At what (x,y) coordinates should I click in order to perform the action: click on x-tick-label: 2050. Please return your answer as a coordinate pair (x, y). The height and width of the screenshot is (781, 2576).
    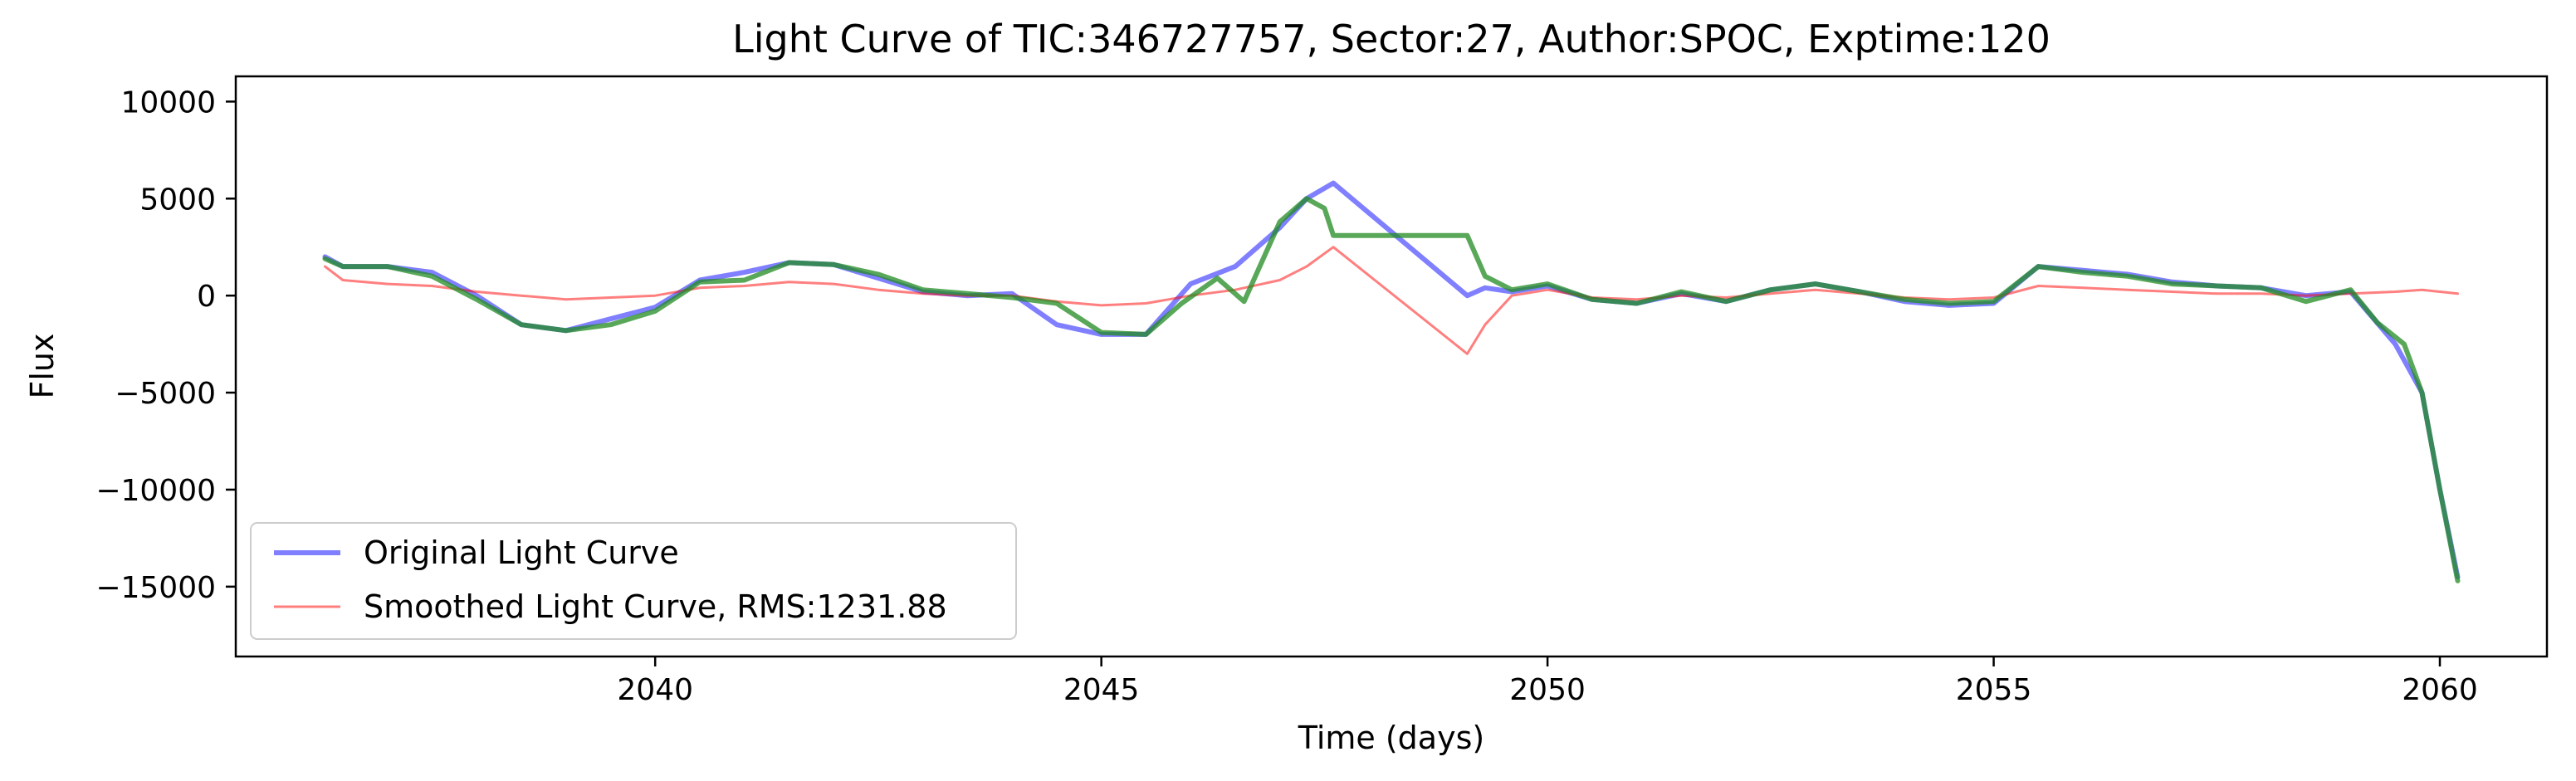
    Looking at the image, I should click on (1547, 690).